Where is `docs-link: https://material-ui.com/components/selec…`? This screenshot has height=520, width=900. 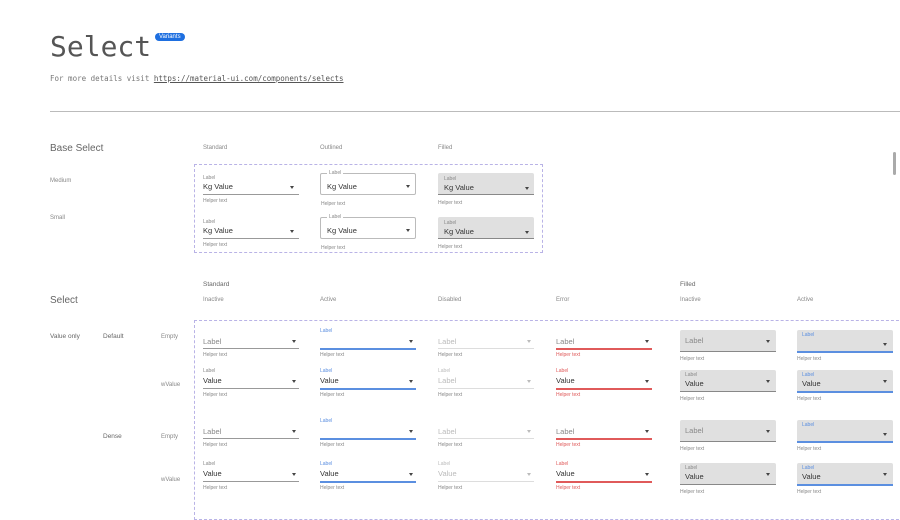 docs-link: https://material-ui.com/components/selec… is located at coordinates (248, 78).